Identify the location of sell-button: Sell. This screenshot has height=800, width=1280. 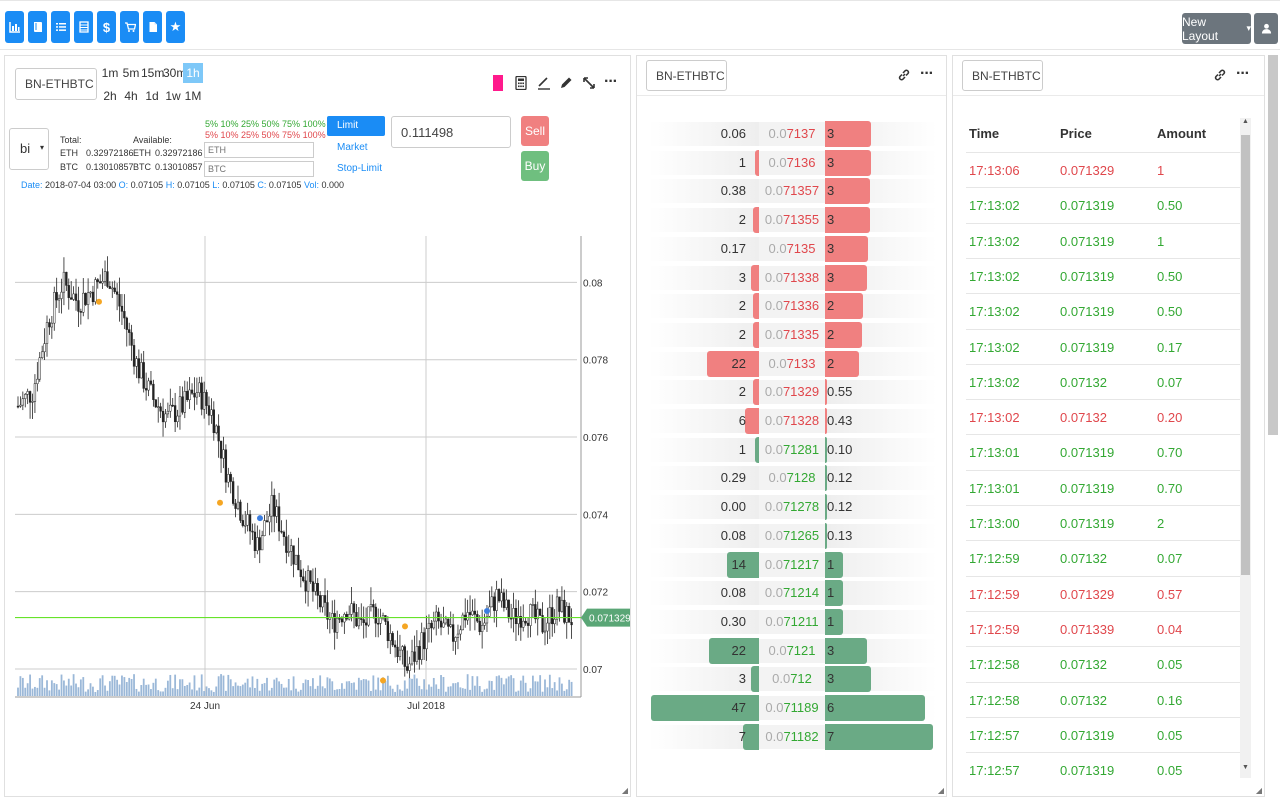
(535, 131).